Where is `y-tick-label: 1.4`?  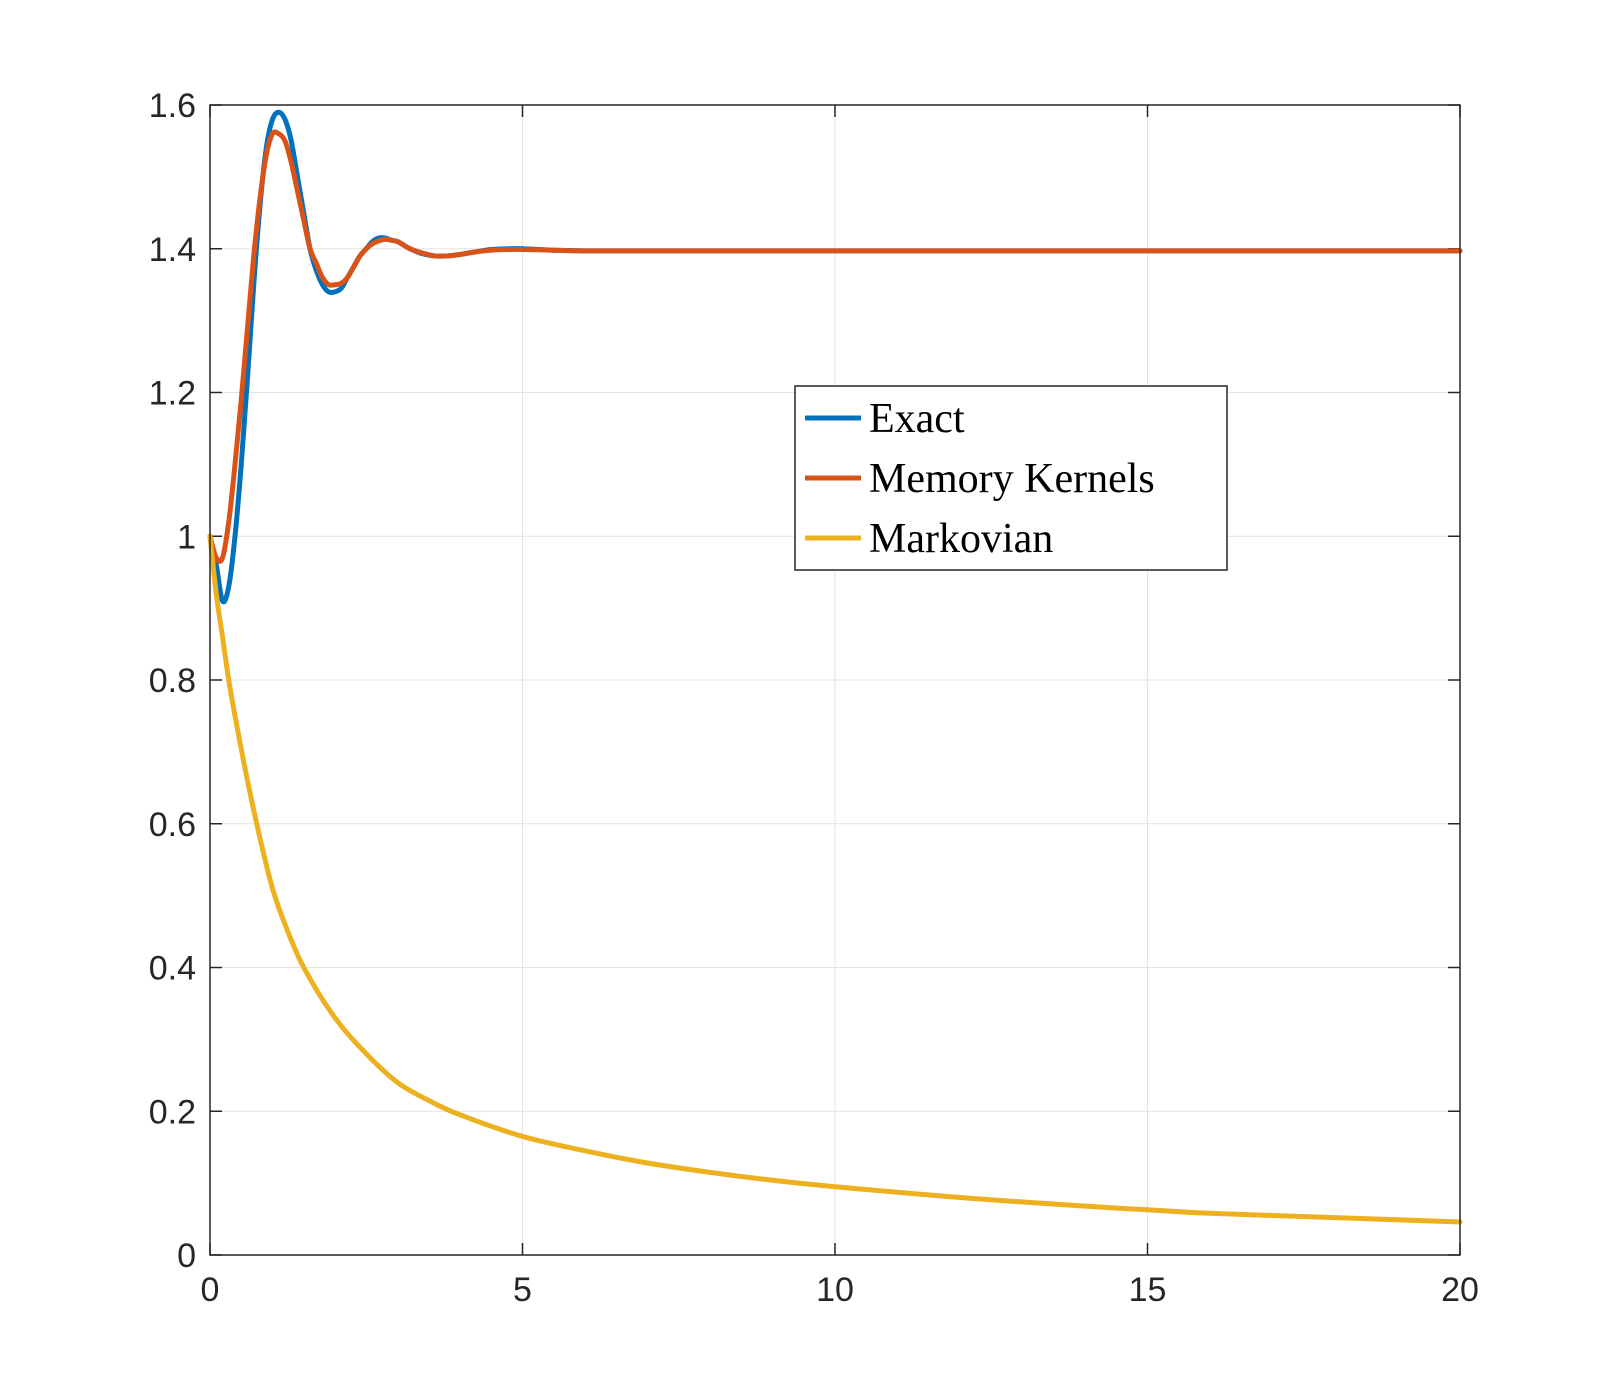
y-tick-label: 1.4 is located at coordinates (172, 250).